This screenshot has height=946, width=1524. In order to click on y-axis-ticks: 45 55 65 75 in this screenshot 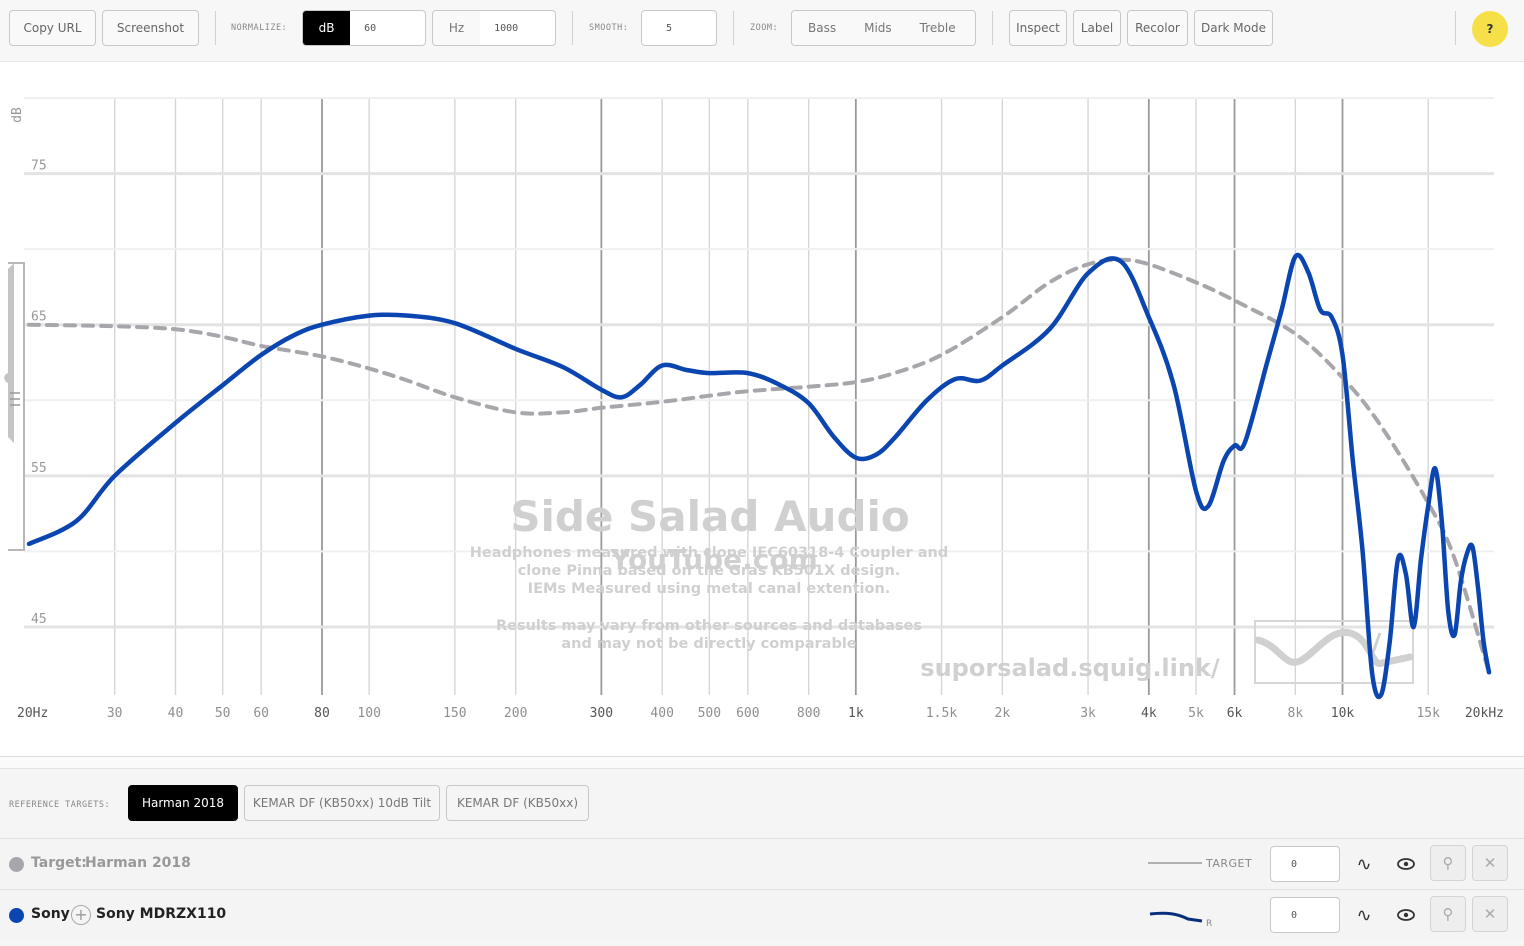, I will do `click(39, 393)`.